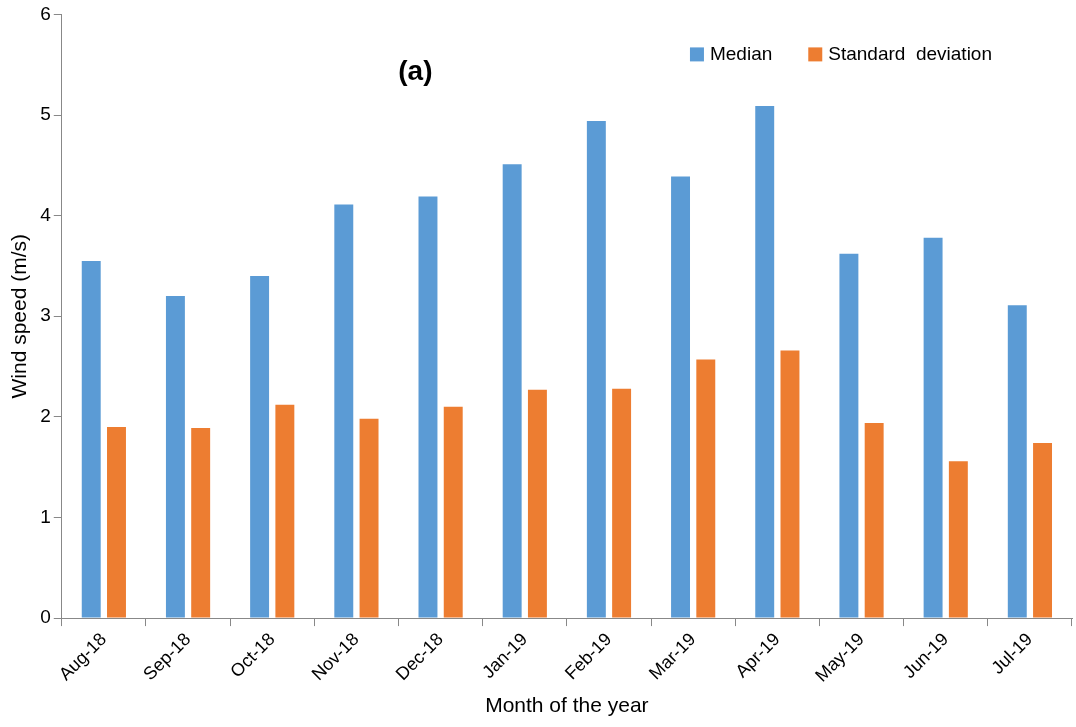 Image resolution: width=1076 pixels, height=727 pixels. Describe the element at coordinates (45, 516) in the screenshot. I see `y-tick-label: 1` at that location.